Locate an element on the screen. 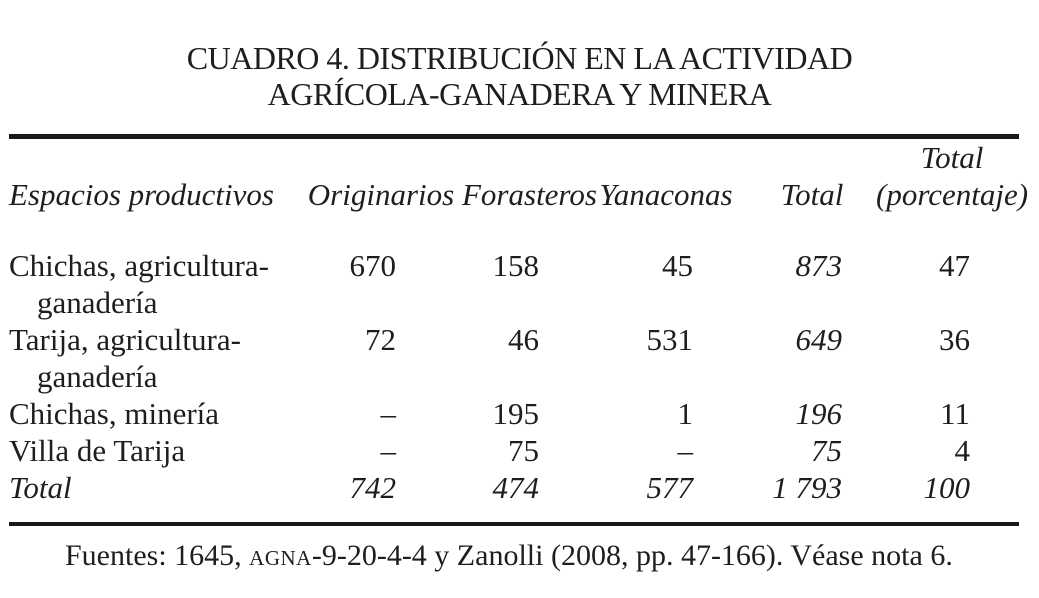  cell-forasteros: 75 is located at coordinates (523, 450).